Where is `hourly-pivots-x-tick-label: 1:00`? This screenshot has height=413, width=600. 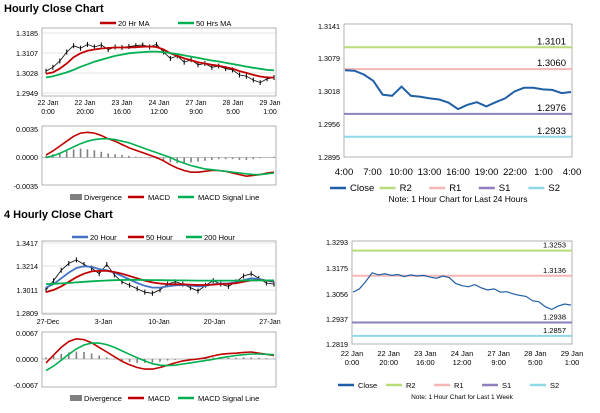 hourly-pivots-x-tick-label: 1:00 is located at coordinates (543, 172).